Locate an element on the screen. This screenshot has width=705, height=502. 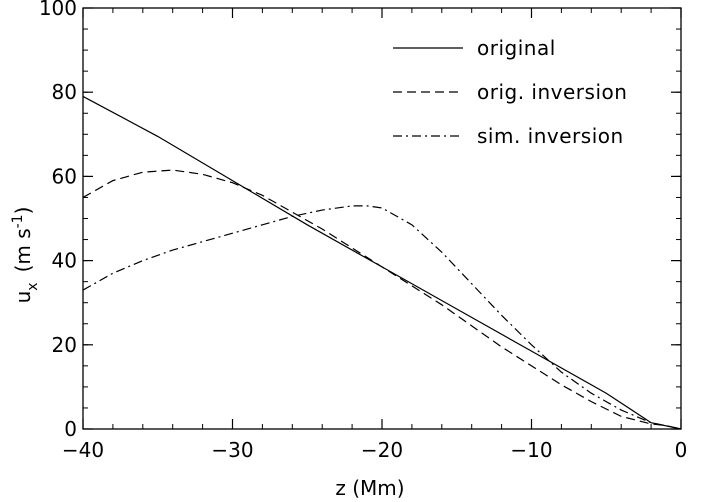
y-axis-label-units-close: ) is located at coordinates (23, 211).